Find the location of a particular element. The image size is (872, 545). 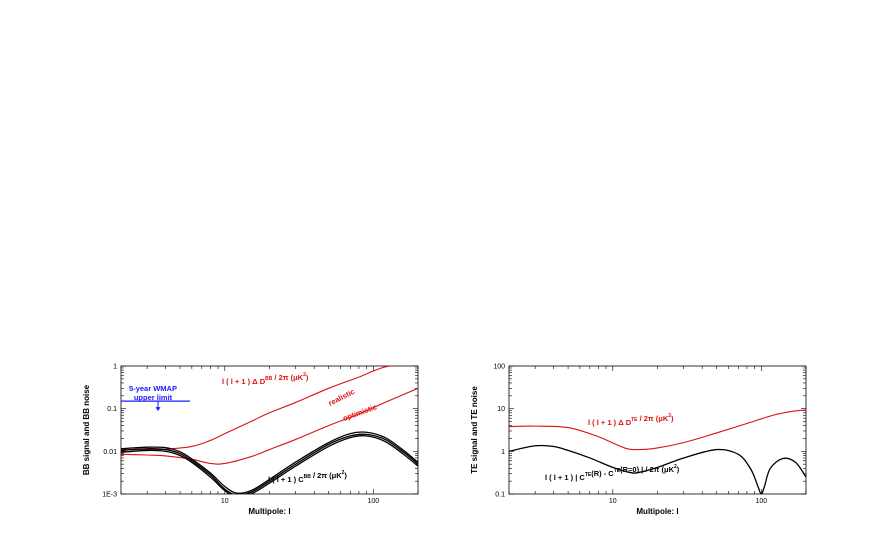

wmap-label-line2: upper limit is located at coordinates (153, 397).